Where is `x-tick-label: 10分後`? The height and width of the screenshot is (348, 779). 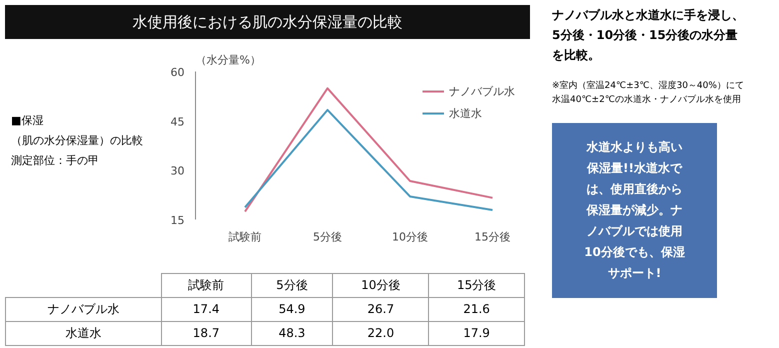
x-tick-label: 10分後 is located at coordinates (410, 237).